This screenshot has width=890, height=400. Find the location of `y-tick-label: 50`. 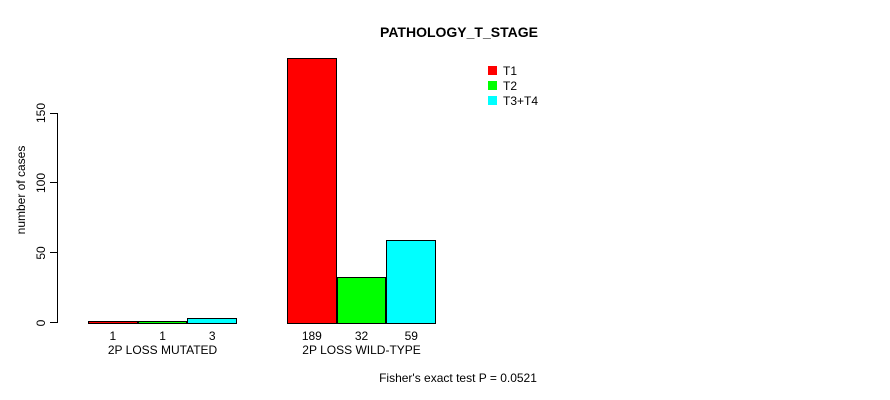

y-tick-label: 50 is located at coordinates (41, 252).